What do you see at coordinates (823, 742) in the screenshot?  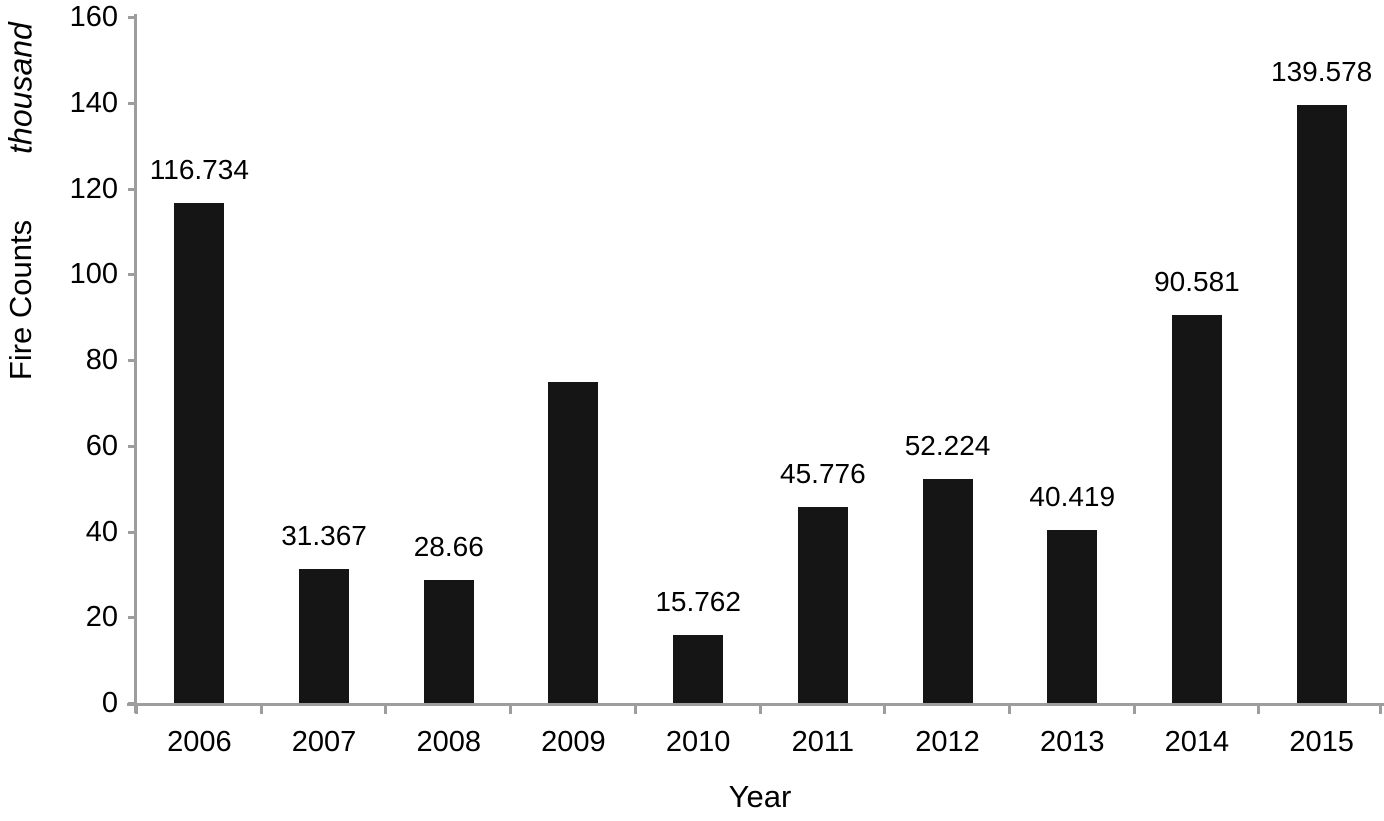 I see `x-tick-label: 2011` at bounding box center [823, 742].